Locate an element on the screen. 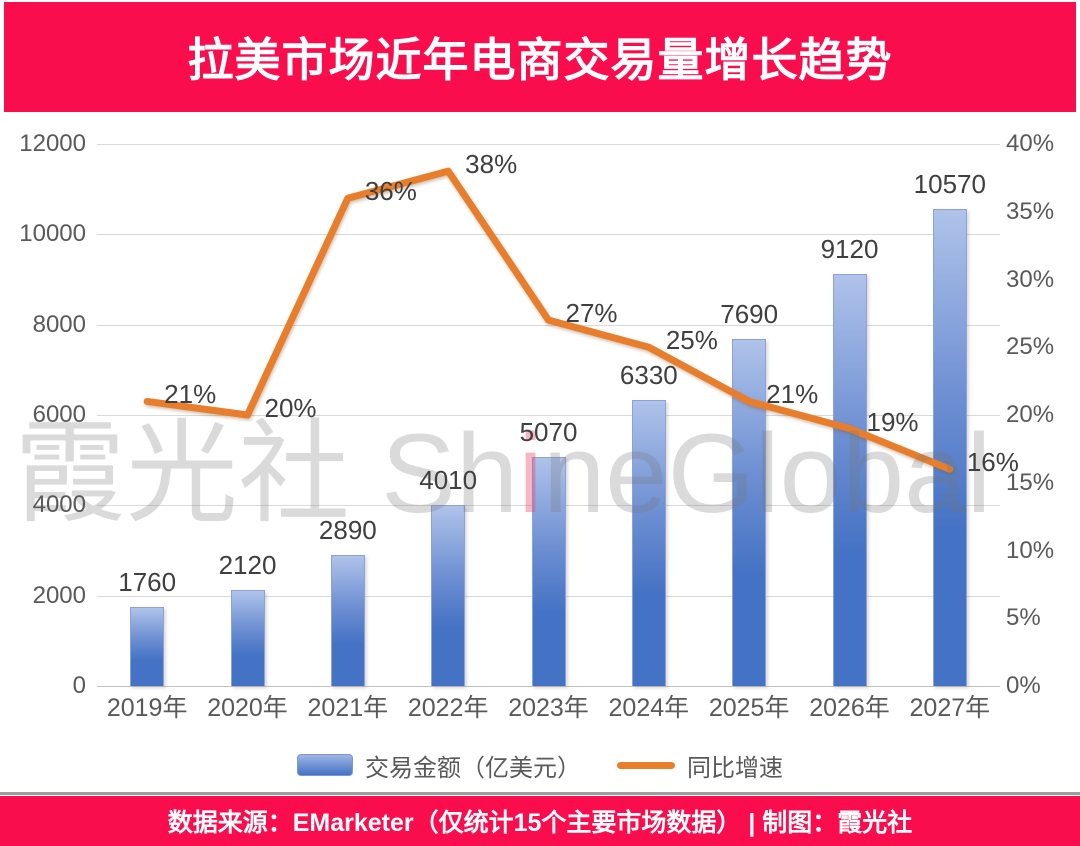 The height and width of the screenshot is (846, 1080). bar-2026年 is located at coordinates (849, 480).